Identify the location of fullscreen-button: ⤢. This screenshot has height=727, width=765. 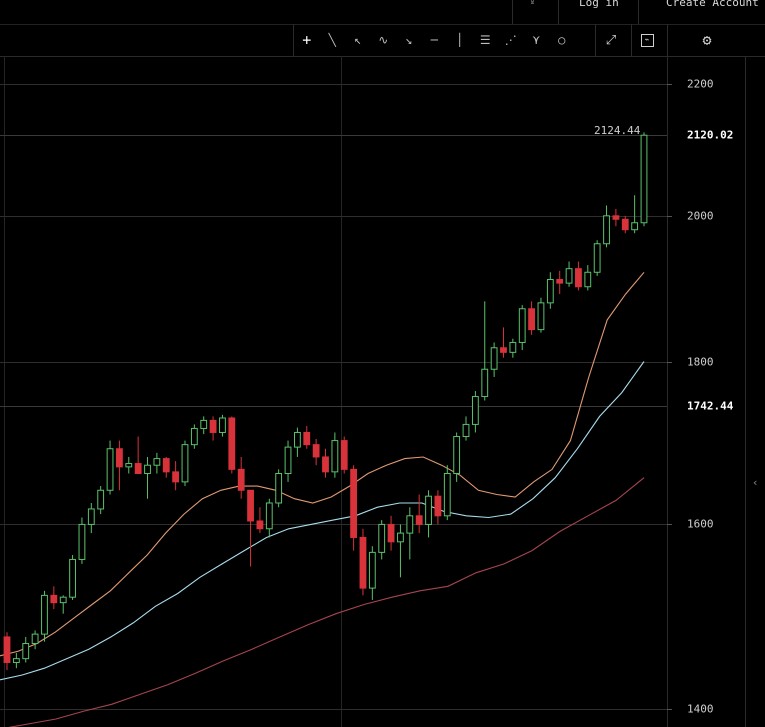
(610, 40).